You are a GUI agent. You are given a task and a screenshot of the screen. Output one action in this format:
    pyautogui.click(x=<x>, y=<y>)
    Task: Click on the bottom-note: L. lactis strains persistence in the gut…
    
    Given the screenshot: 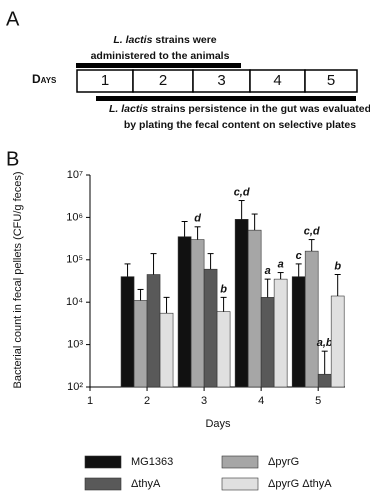 What is the action you would take?
    pyautogui.click(x=239, y=109)
    